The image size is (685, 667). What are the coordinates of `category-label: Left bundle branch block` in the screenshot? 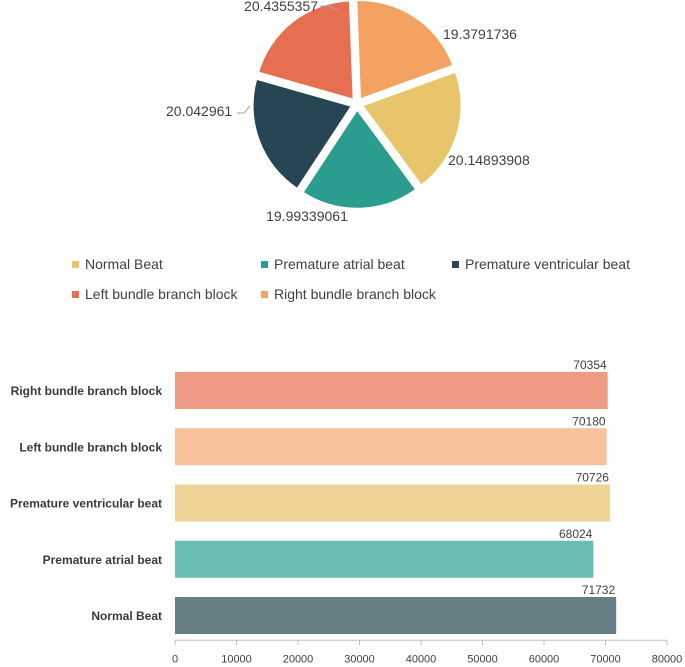 It's located at (90, 447).